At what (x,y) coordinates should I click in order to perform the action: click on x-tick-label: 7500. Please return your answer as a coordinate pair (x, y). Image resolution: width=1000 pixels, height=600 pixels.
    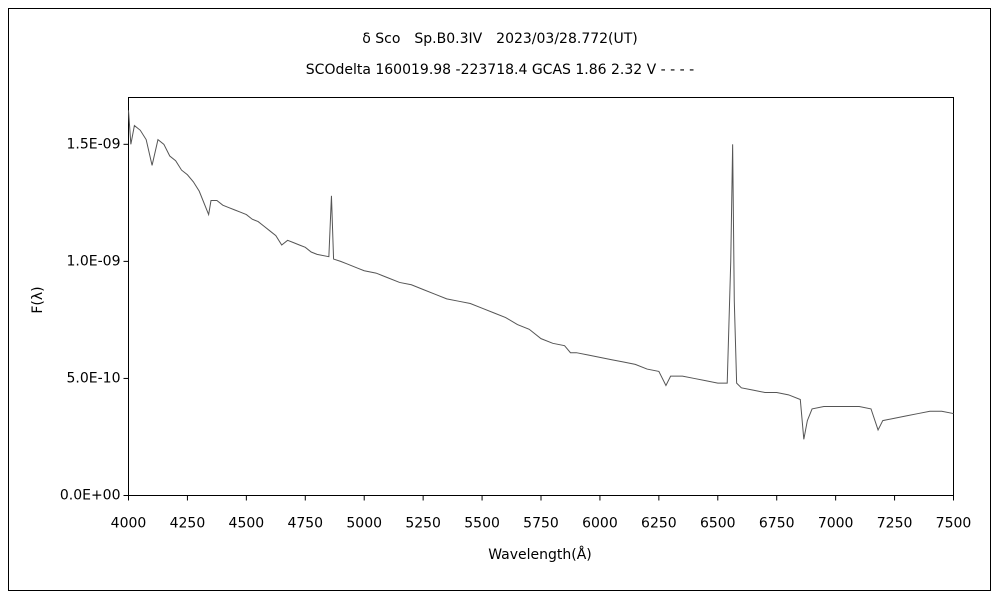
    Looking at the image, I should click on (954, 524).